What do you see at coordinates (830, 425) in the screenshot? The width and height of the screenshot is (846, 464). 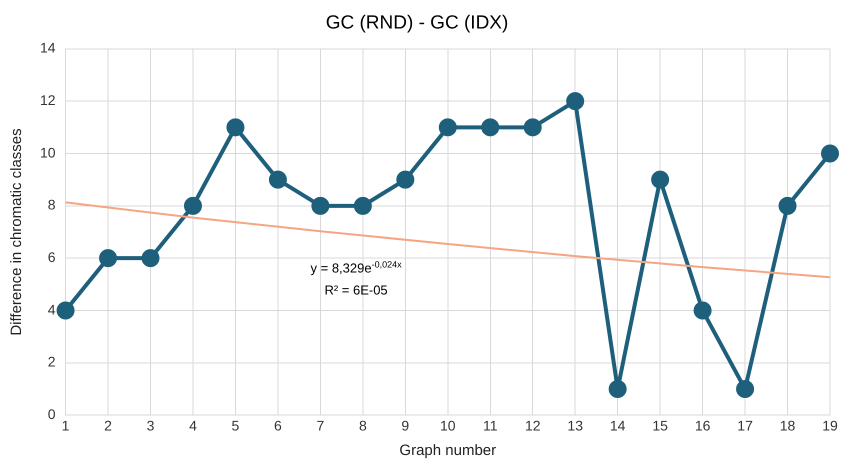 I see `x-tick-label: 19` at bounding box center [830, 425].